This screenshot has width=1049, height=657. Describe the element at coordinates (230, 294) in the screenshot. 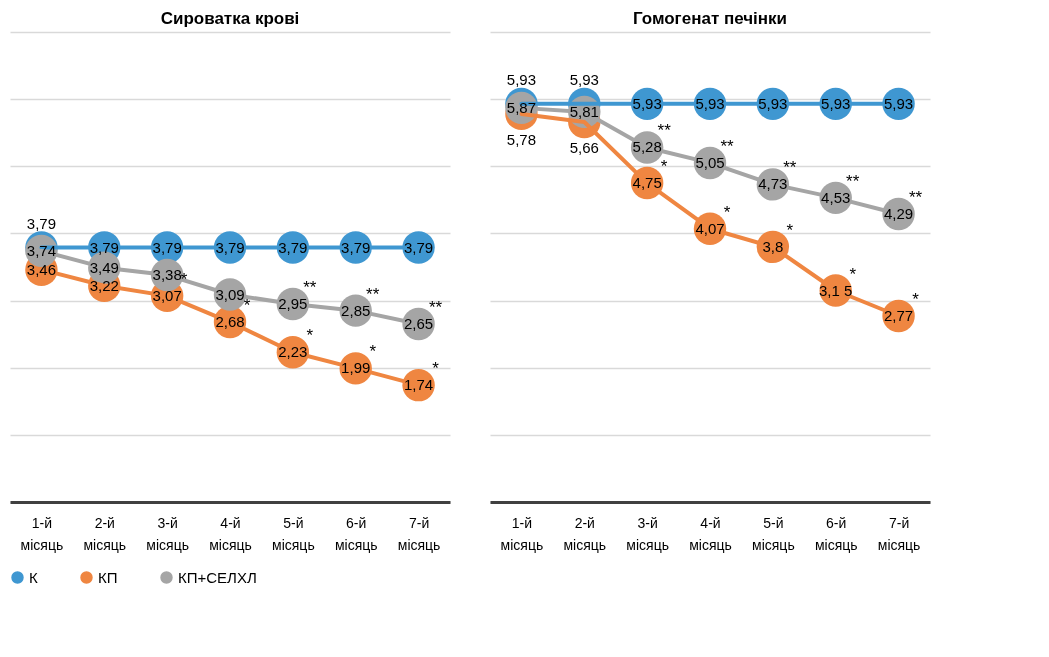

I see `data-label: 3,09` at that location.